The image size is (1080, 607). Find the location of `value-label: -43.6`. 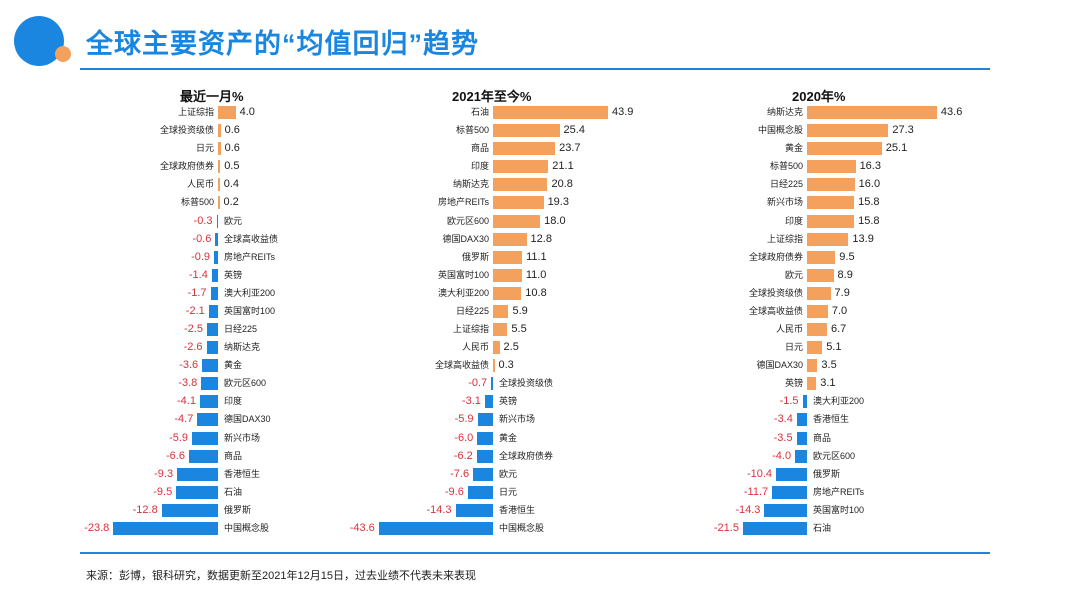

value-label: -43.6 is located at coordinates (362, 527).